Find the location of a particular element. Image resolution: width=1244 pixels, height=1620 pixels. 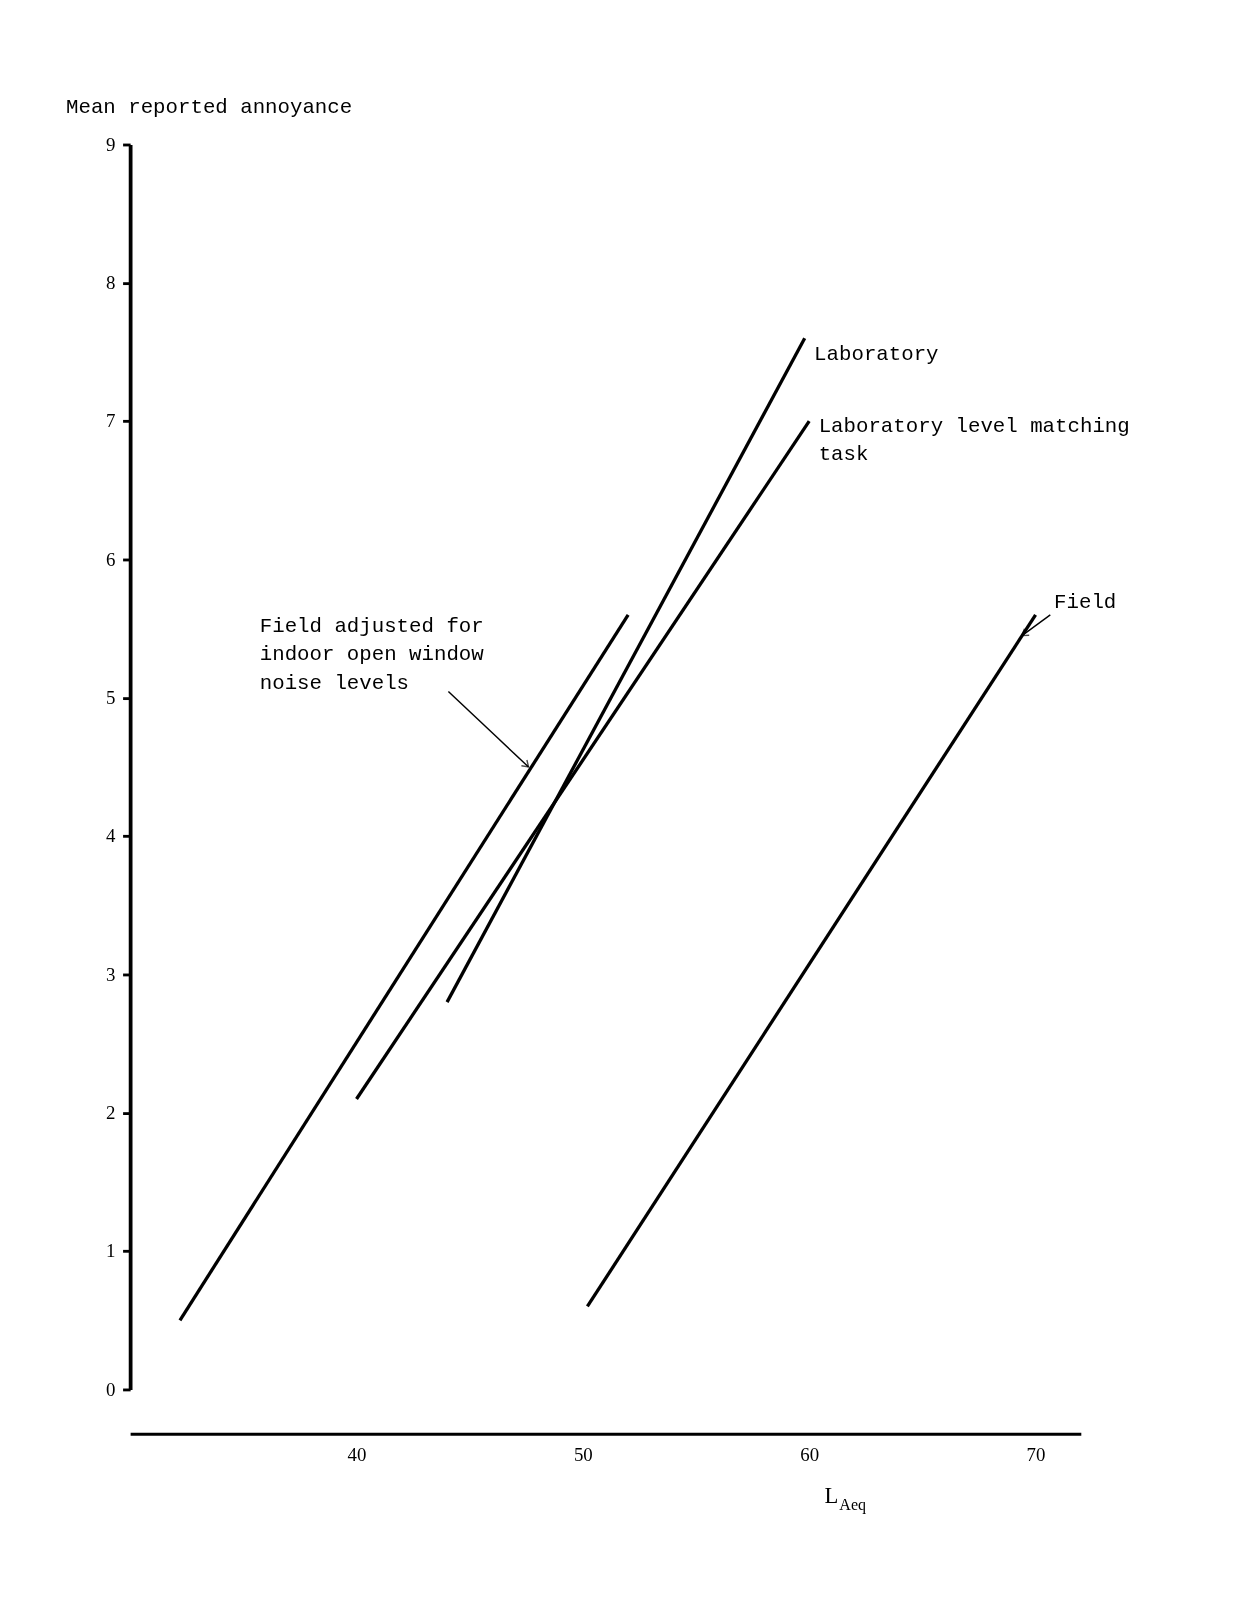

x-tick-label: 40 is located at coordinates (357, 1454).